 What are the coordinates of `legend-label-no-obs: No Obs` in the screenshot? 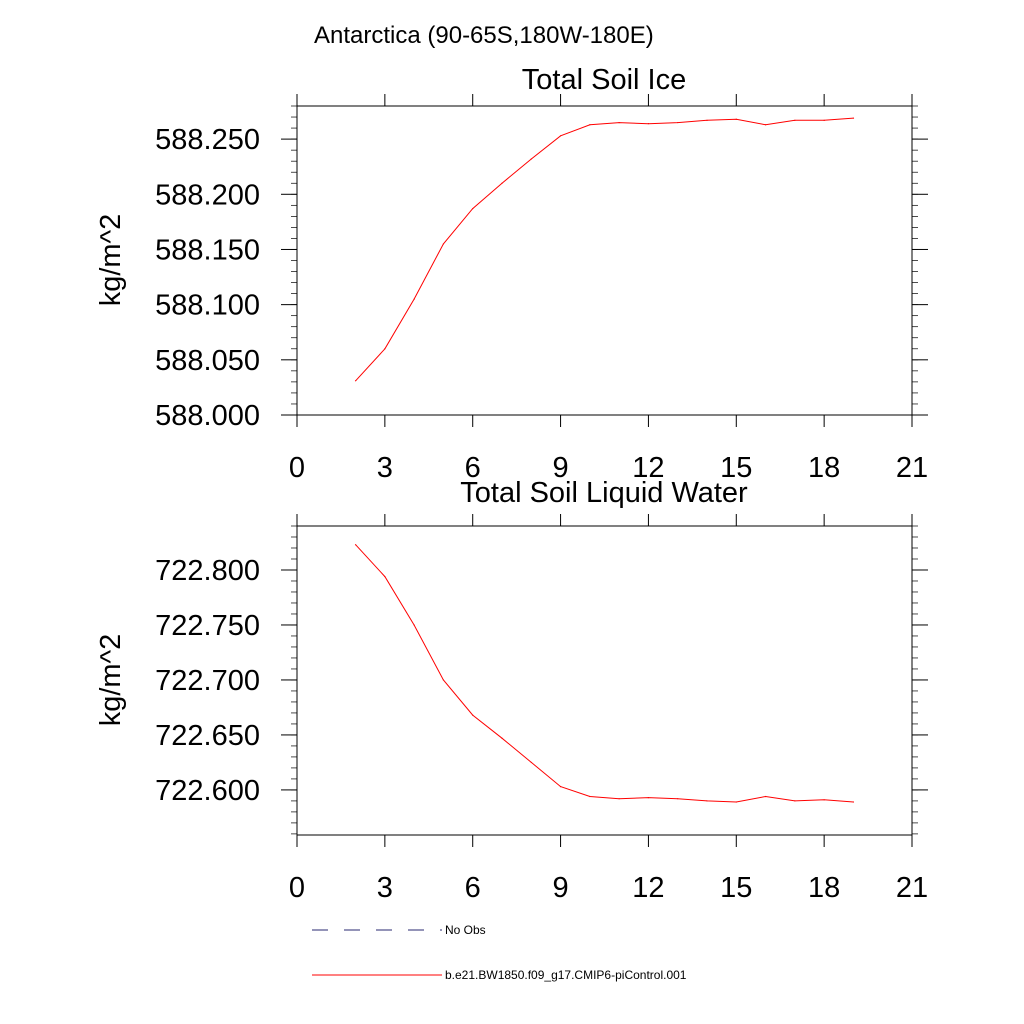 It's located at (465, 930).